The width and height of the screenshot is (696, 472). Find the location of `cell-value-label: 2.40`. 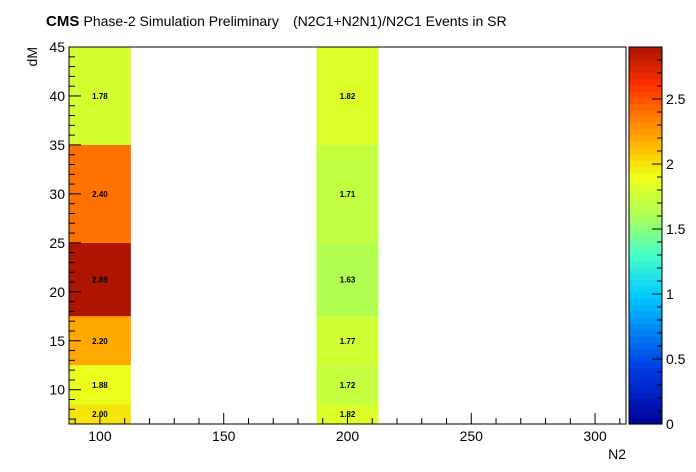

cell-value-label: 2.40 is located at coordinates (100, 194).